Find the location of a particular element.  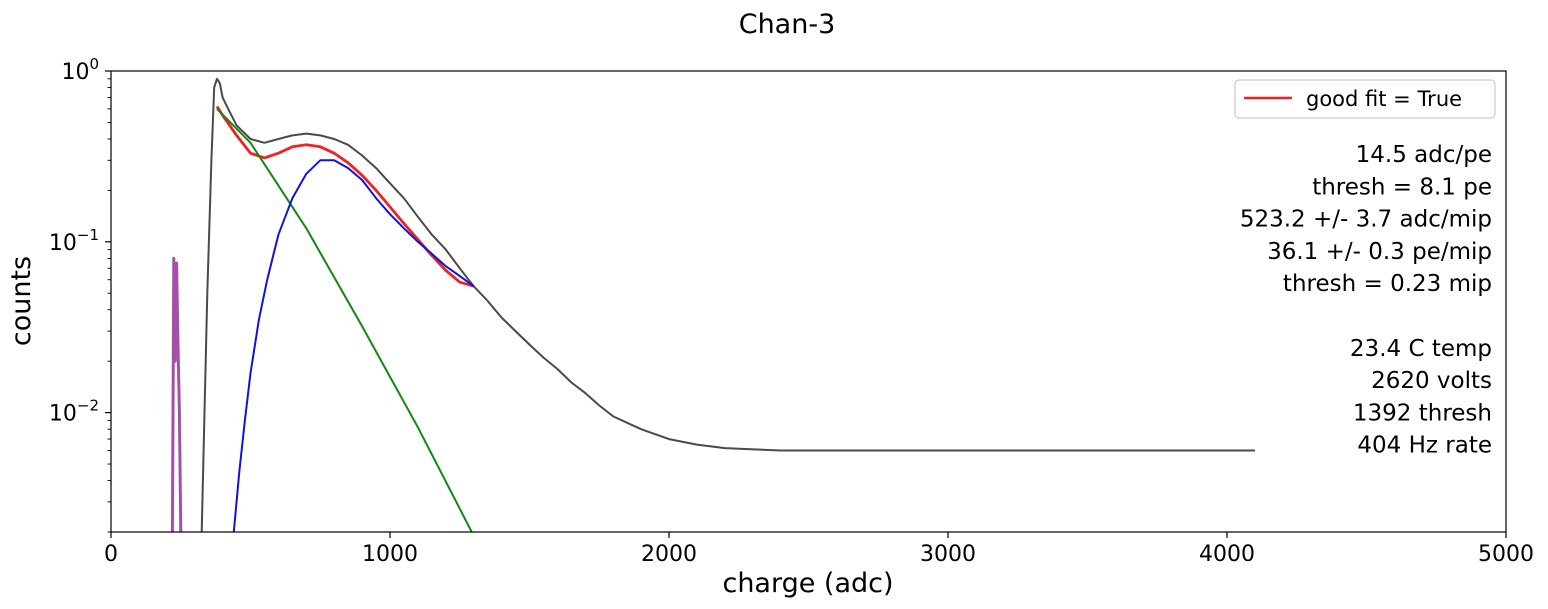

x-axis: 0 1000 2000 3000 4000 5000 is located at coordinates (819, 549).